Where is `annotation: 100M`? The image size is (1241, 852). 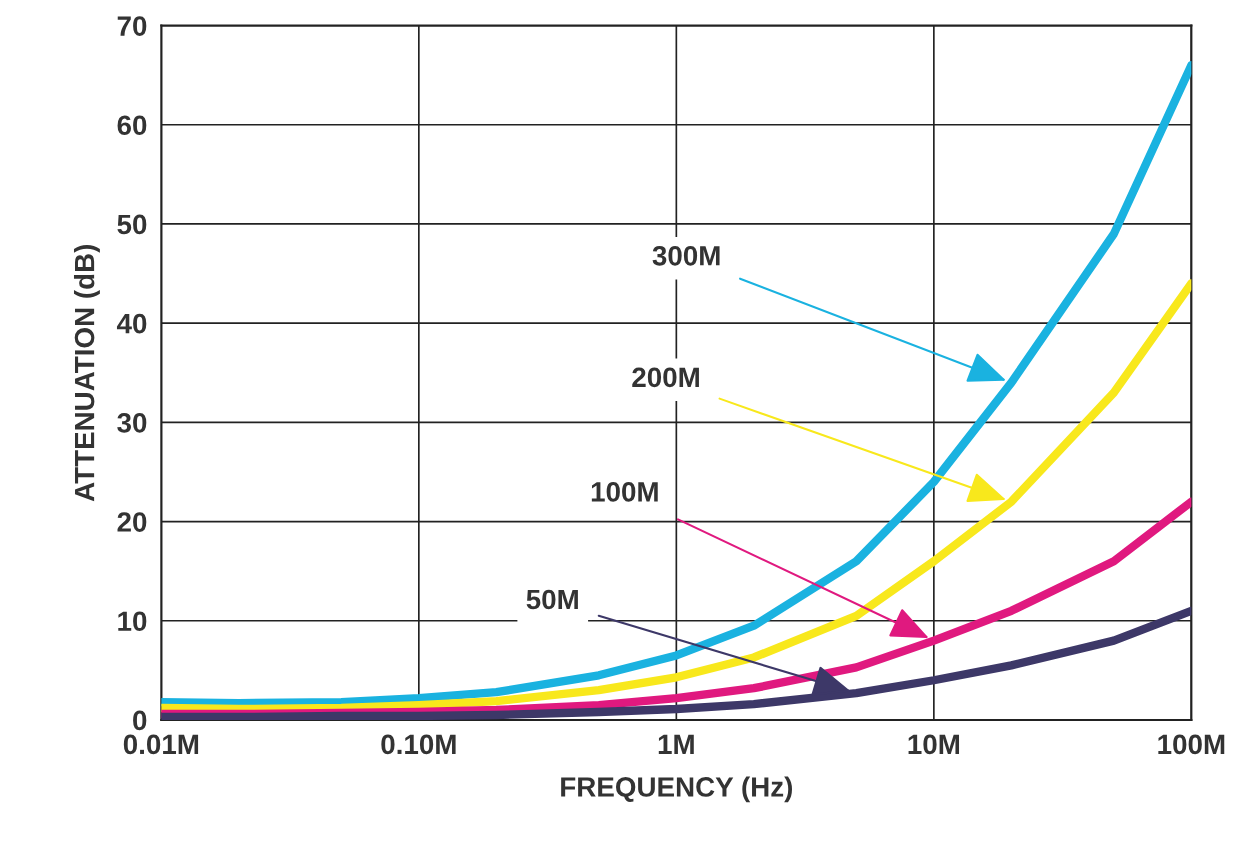 annotation: 100M is located at coordinates (624, 492).